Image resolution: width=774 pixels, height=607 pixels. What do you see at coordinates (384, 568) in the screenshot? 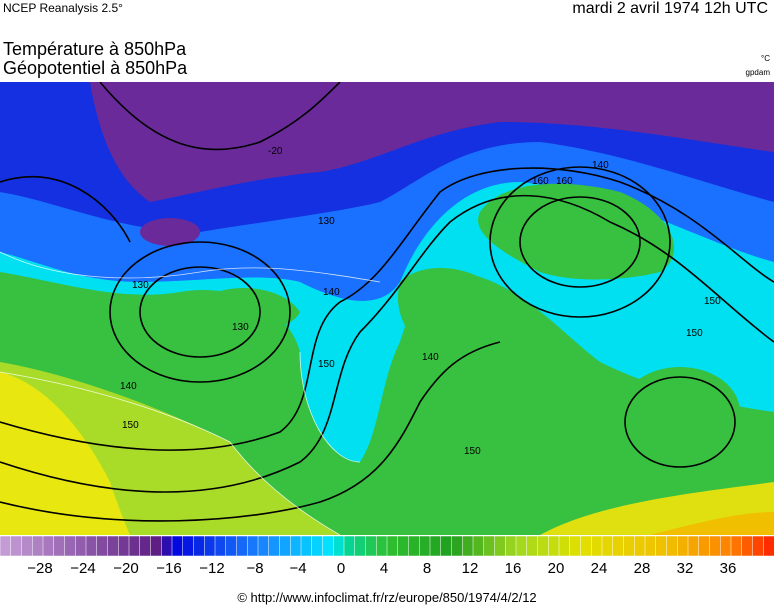
I see `colorbar-tick-label: 4` at bounding box center [384, 568].